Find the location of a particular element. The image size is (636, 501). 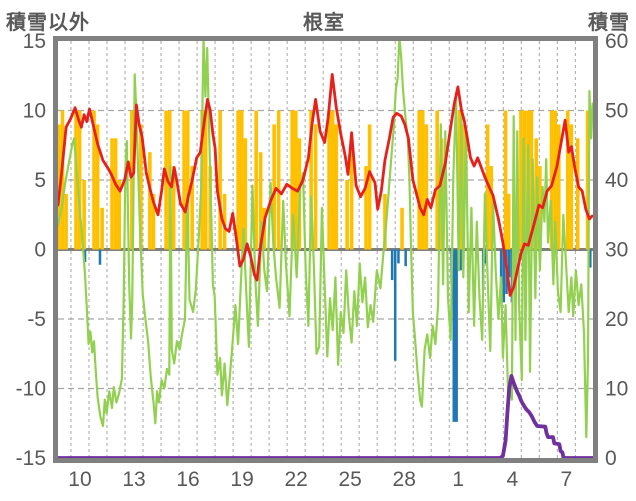

x-axis-tick-label: 19 is located at coordinates (241, 479).